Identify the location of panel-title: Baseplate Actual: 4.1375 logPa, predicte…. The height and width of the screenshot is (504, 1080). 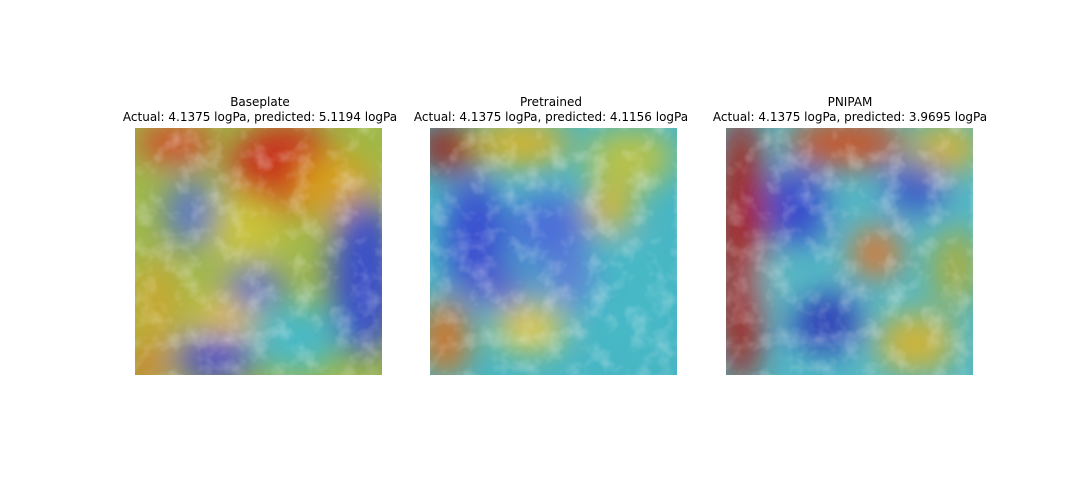
(260, 110).